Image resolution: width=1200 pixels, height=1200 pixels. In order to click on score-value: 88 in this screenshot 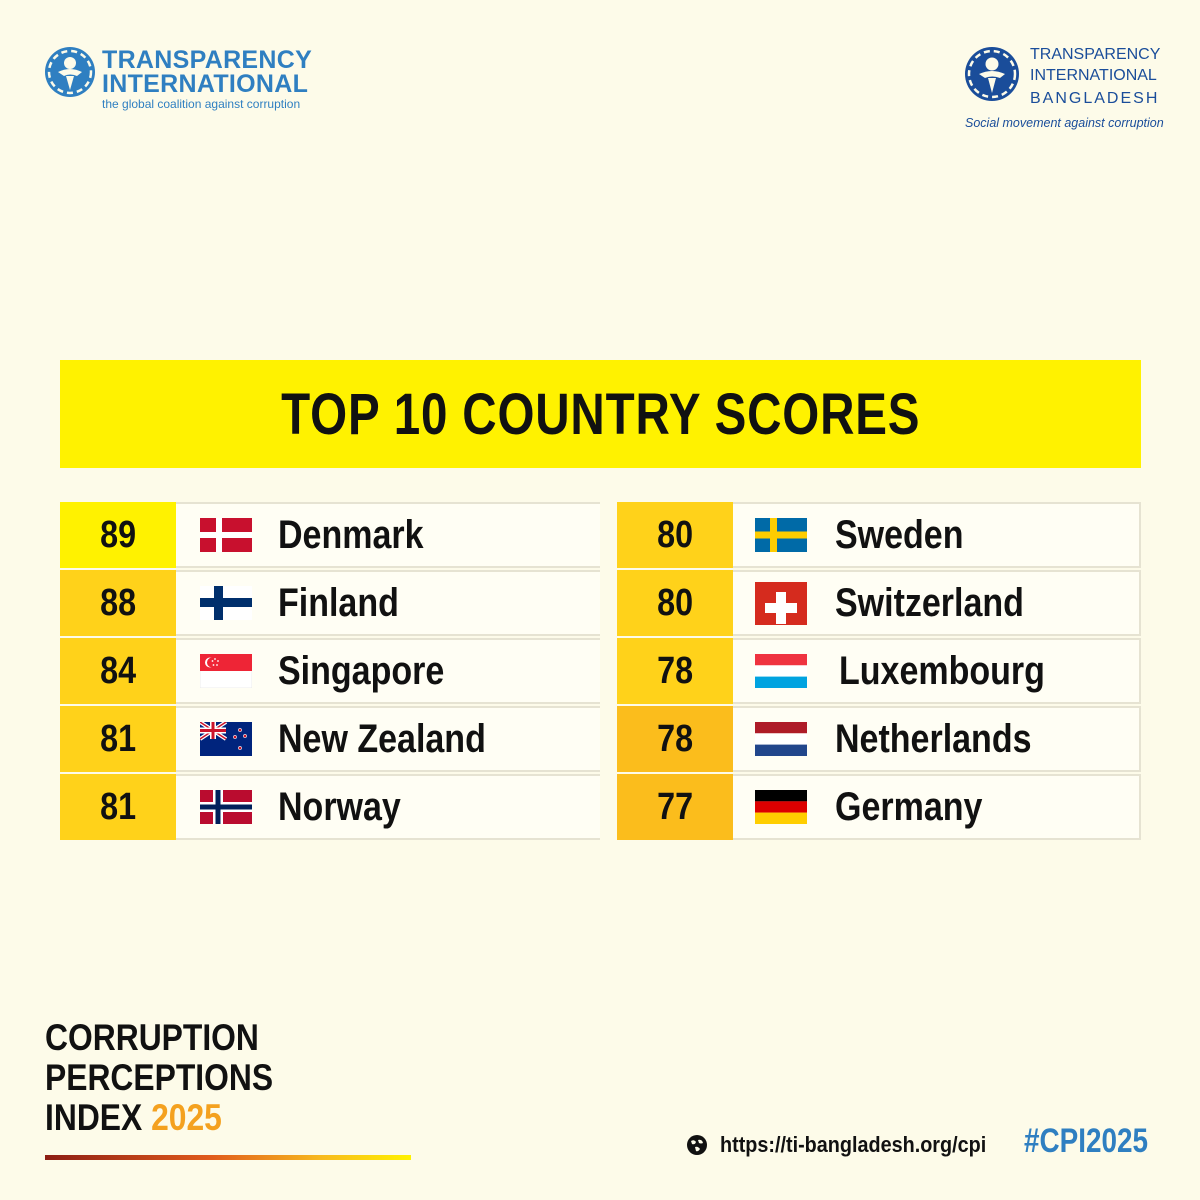, I will do `click(118, 602)`.